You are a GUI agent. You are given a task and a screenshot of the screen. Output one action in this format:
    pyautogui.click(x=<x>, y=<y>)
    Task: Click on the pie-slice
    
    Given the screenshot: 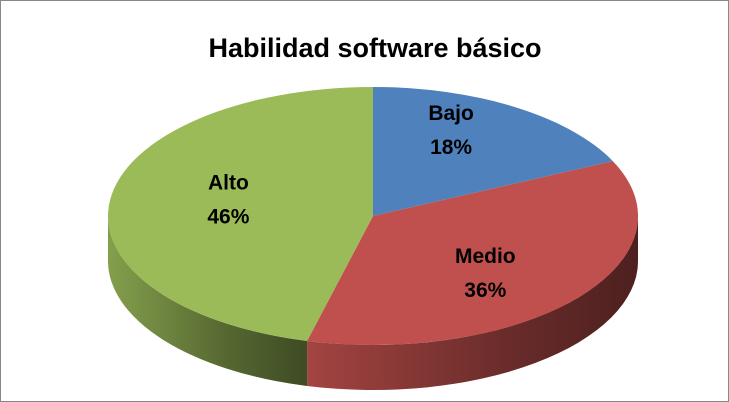 What is the action you would take?
    pyautogui.click(x=493, y=151)
    